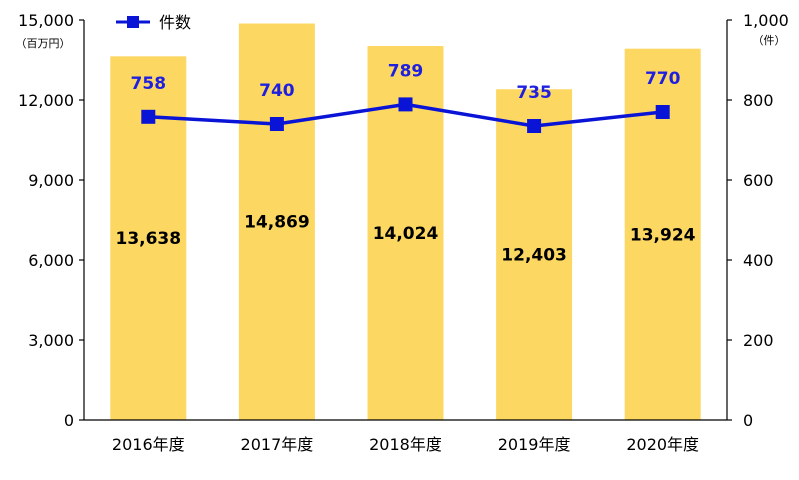  I want to click on x-tick-label-2: 2017年度, so click(277, 444).